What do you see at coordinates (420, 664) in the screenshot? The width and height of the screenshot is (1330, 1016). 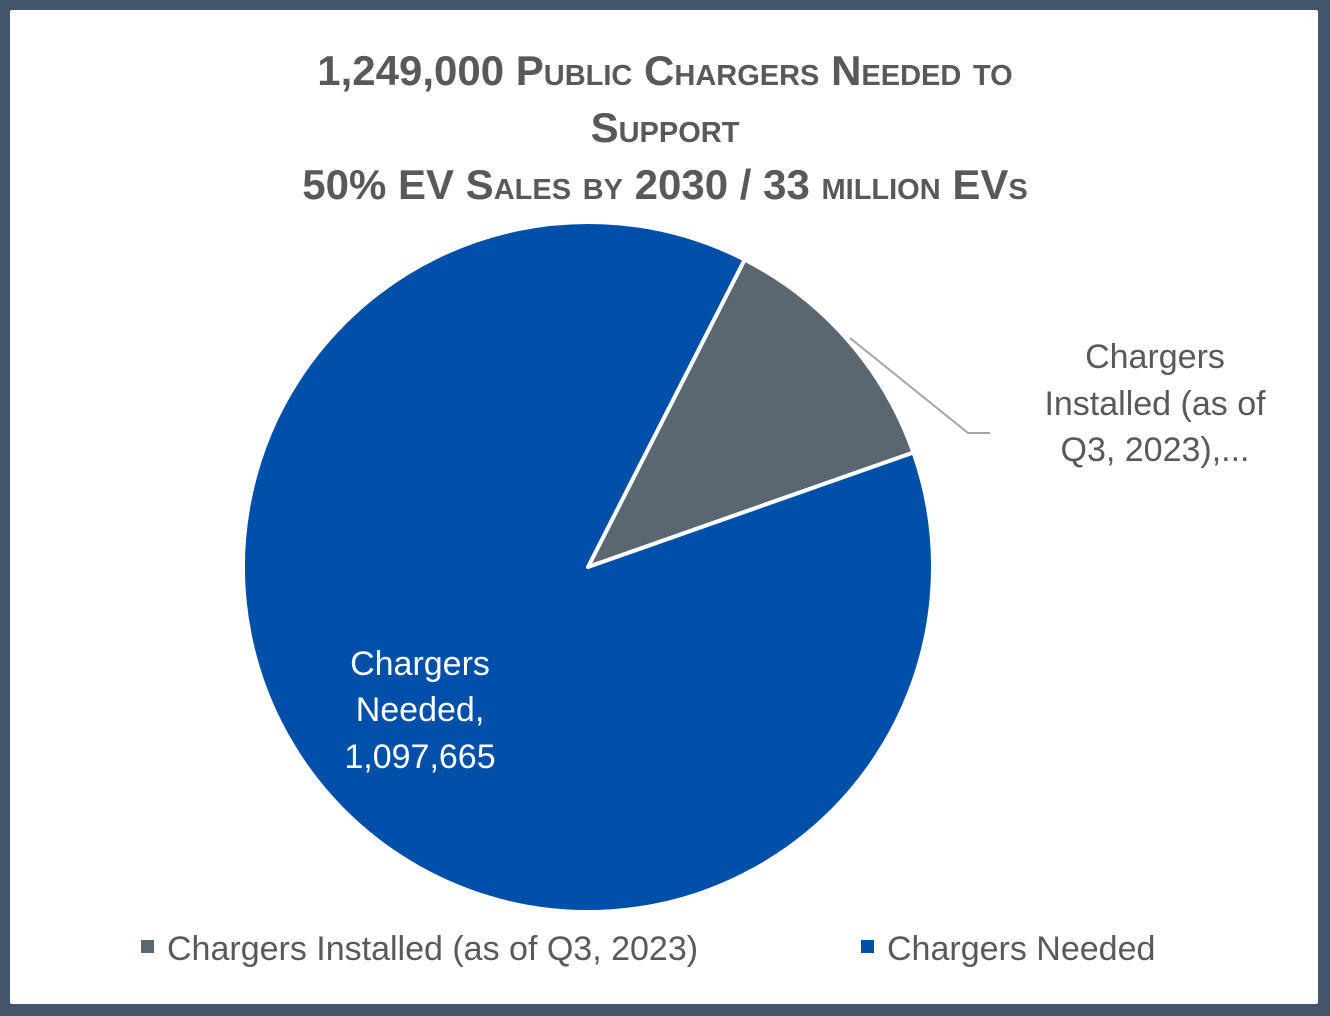 I see `needed-label-line: Chargers` at bounding box center [420, 664].